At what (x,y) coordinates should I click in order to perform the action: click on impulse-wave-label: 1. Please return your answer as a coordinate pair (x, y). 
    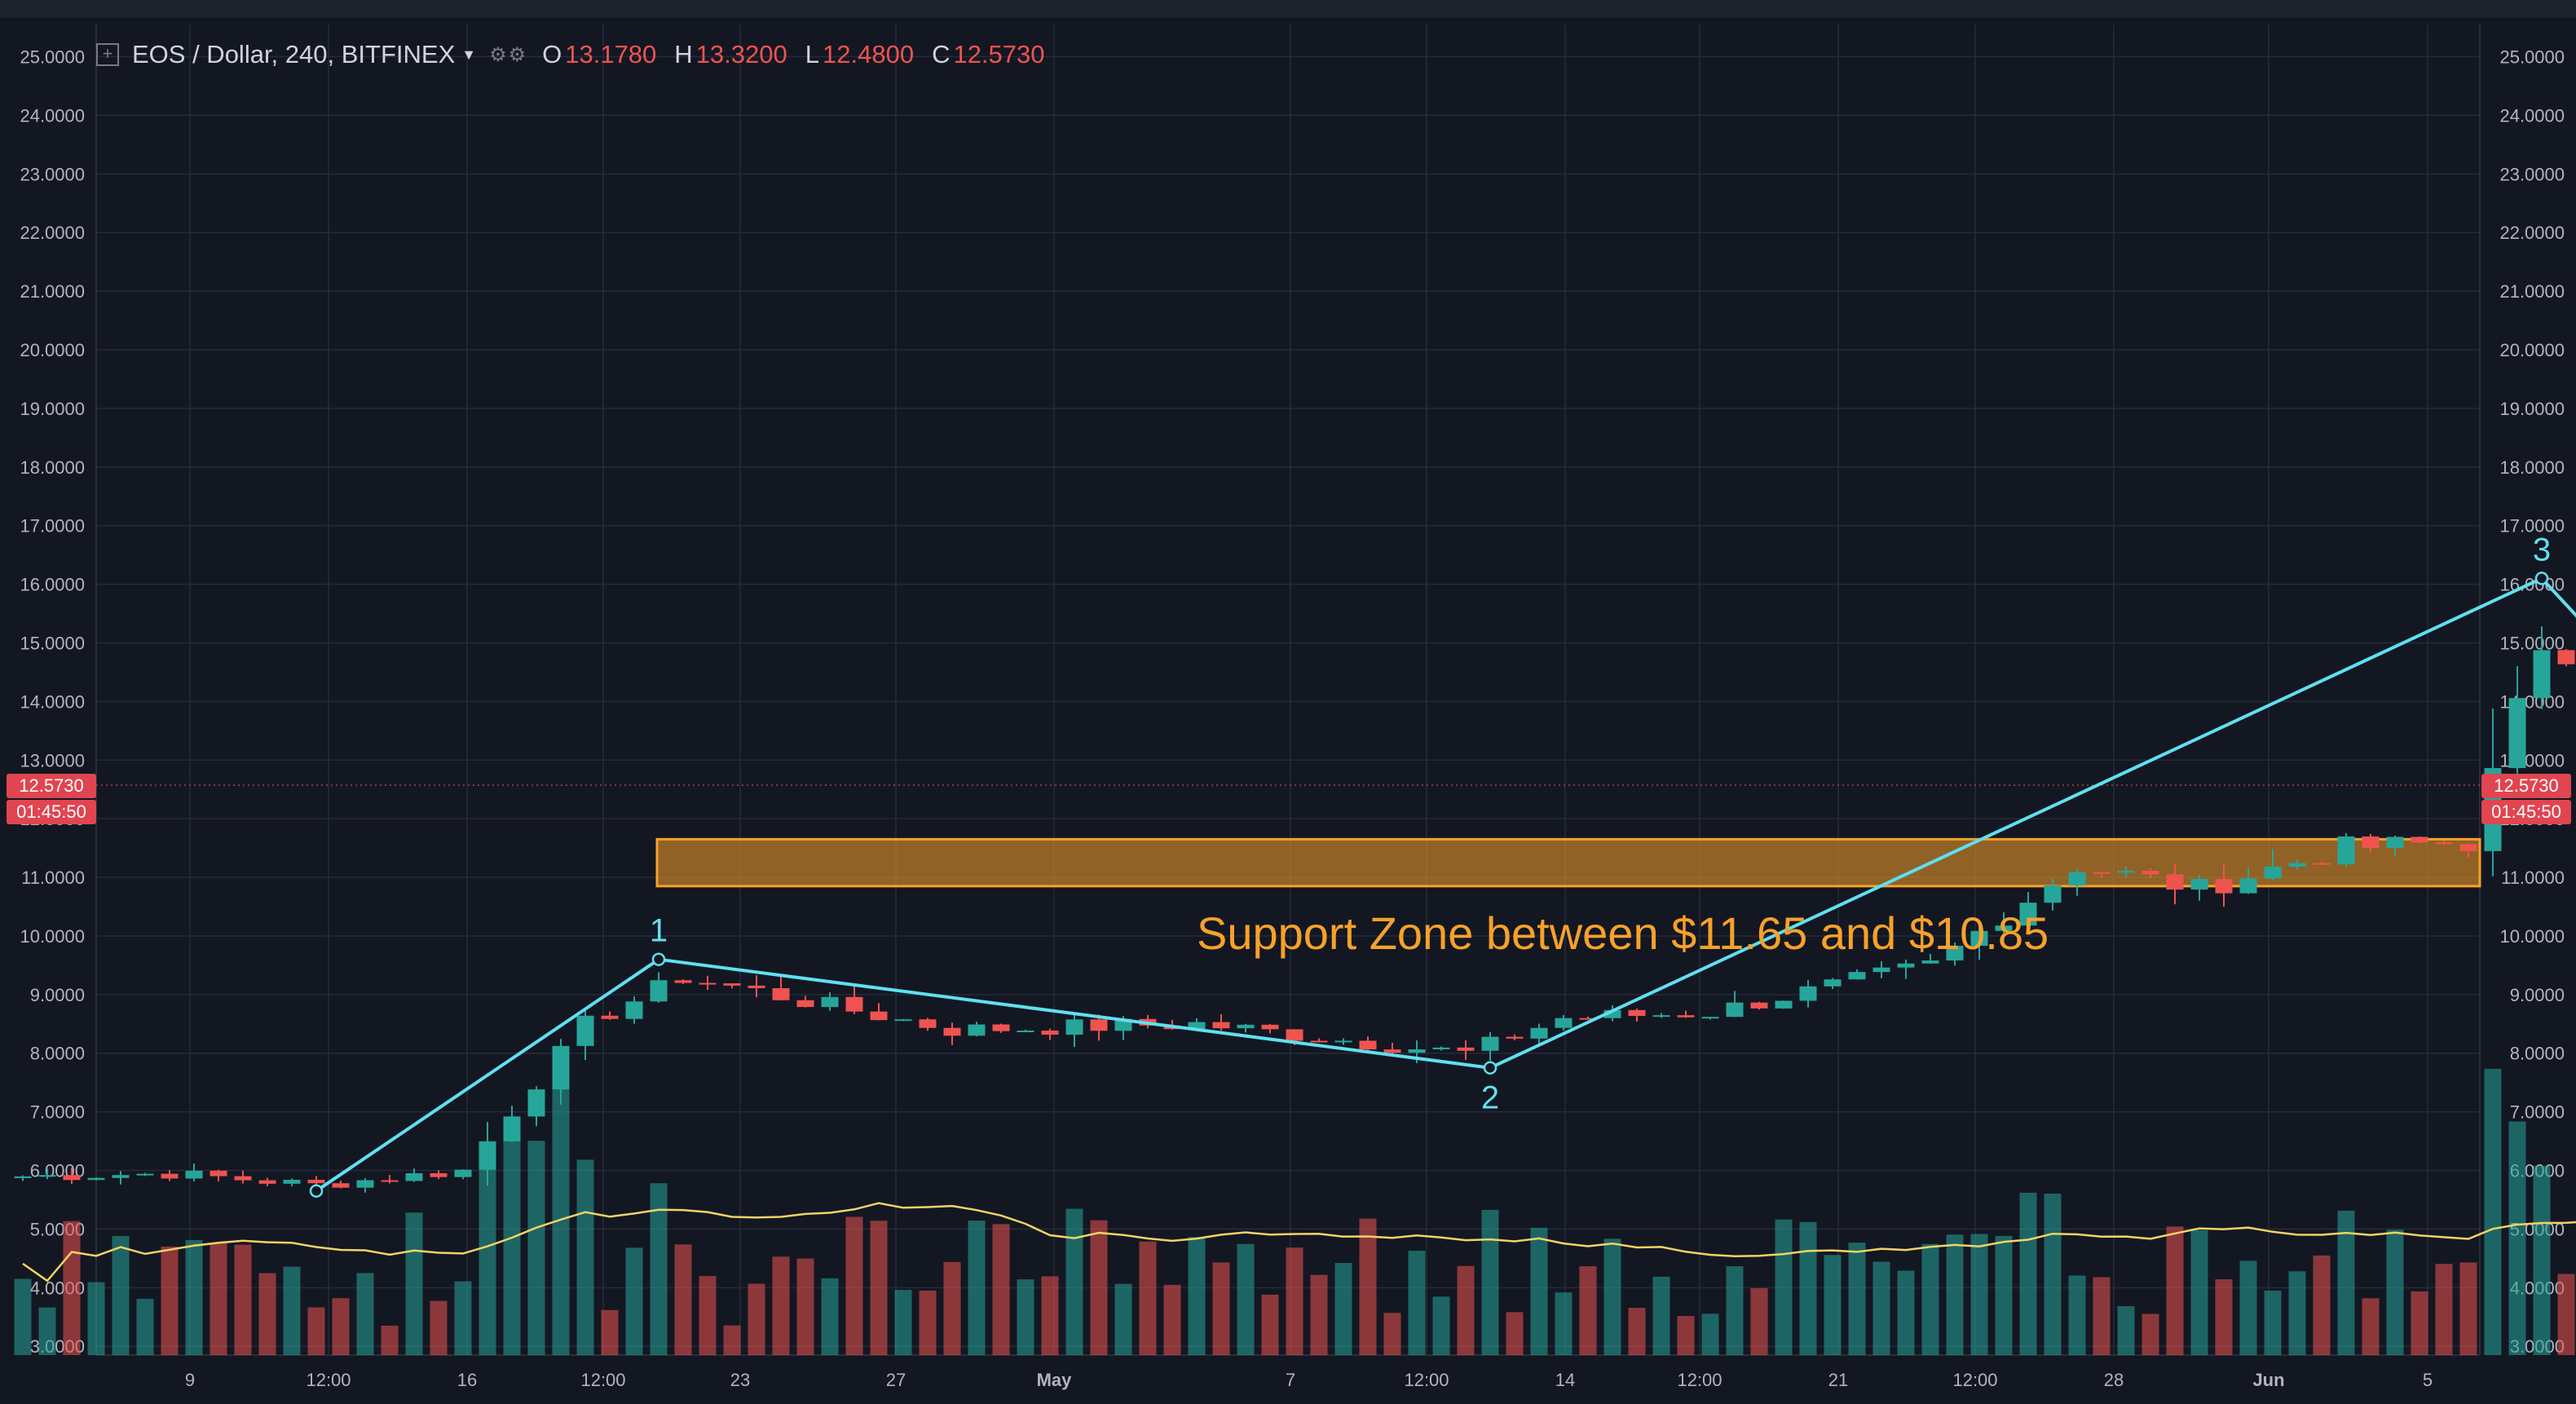
    Looking at the image, I should click on (659, 931).